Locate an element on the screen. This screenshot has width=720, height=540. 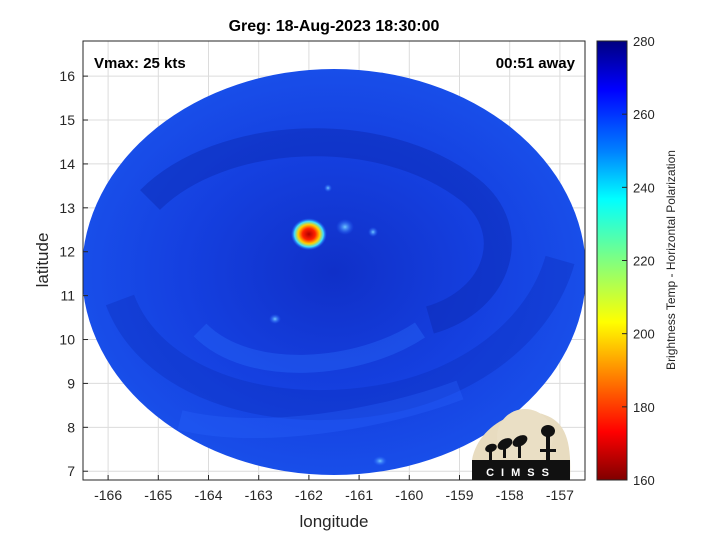
time-away-label: 00:51 away is located at coordinates (536, 63).